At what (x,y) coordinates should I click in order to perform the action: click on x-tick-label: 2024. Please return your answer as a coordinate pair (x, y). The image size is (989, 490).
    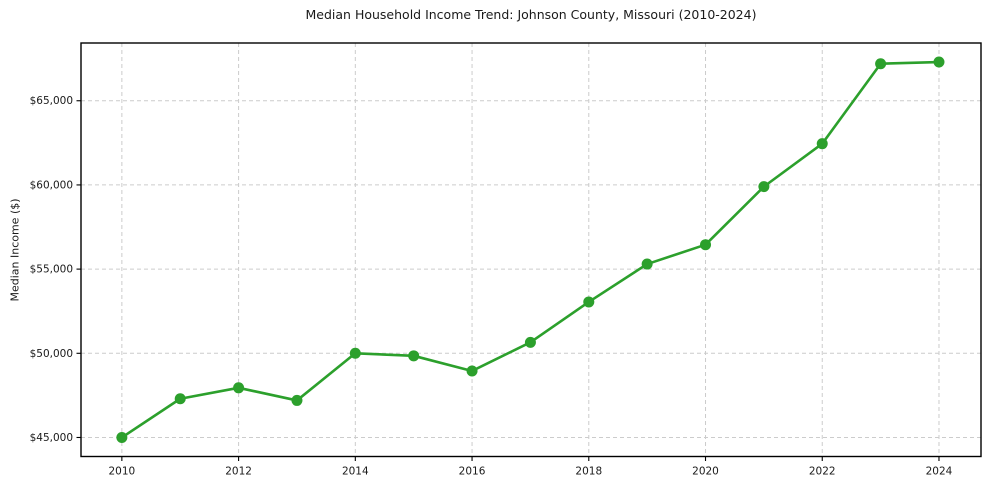
    Looking at the image, I should click on (939, 472).